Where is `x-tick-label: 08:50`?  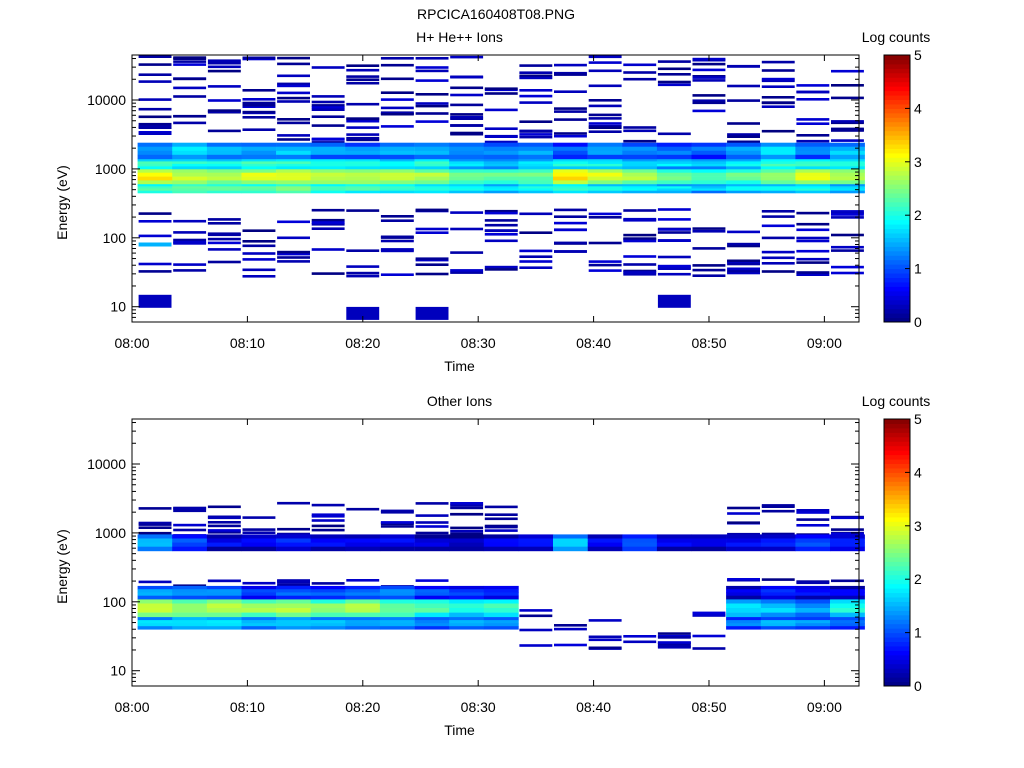
x-tick-label: 08:50 is located at coordinates (708, 343).